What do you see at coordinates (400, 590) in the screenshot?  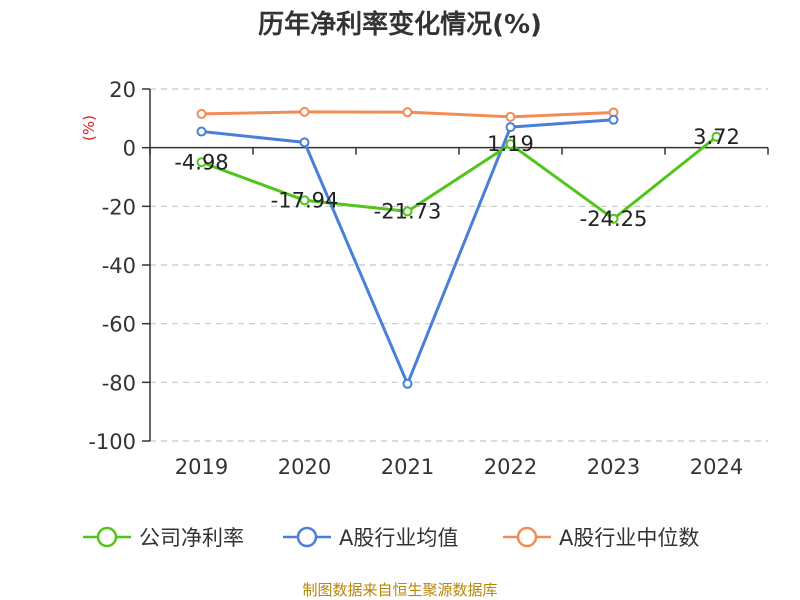 I see `source-note: 制图数据来自恒生聚源数据库` at bounding box center [400, 590].